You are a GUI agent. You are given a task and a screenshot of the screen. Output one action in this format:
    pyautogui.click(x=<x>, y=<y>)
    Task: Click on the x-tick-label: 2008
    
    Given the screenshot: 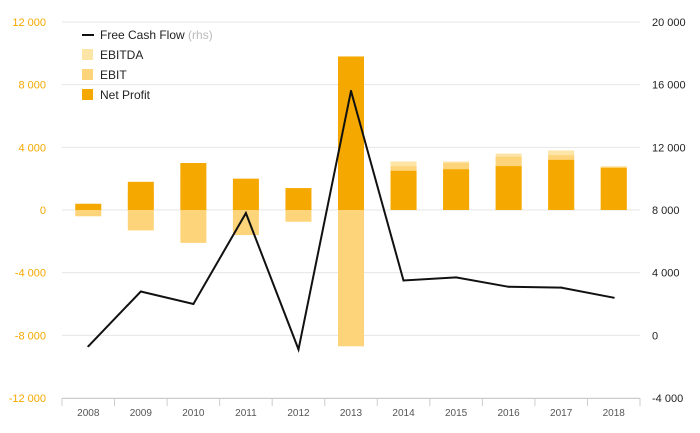 What is the action you would take?
    pyautogui.click(x=88, y=413)
    